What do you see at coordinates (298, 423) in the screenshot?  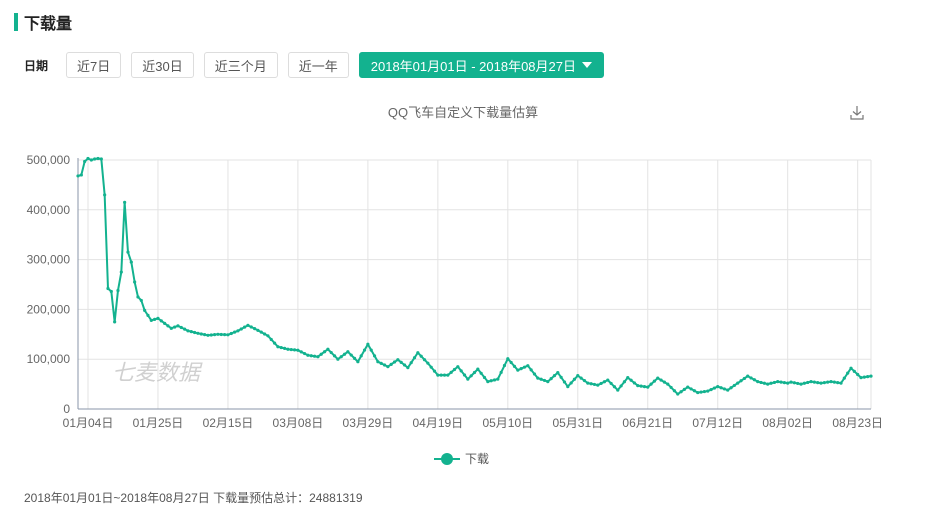 I see `svg-text: 03月08日` at bounding box center [298, 423].